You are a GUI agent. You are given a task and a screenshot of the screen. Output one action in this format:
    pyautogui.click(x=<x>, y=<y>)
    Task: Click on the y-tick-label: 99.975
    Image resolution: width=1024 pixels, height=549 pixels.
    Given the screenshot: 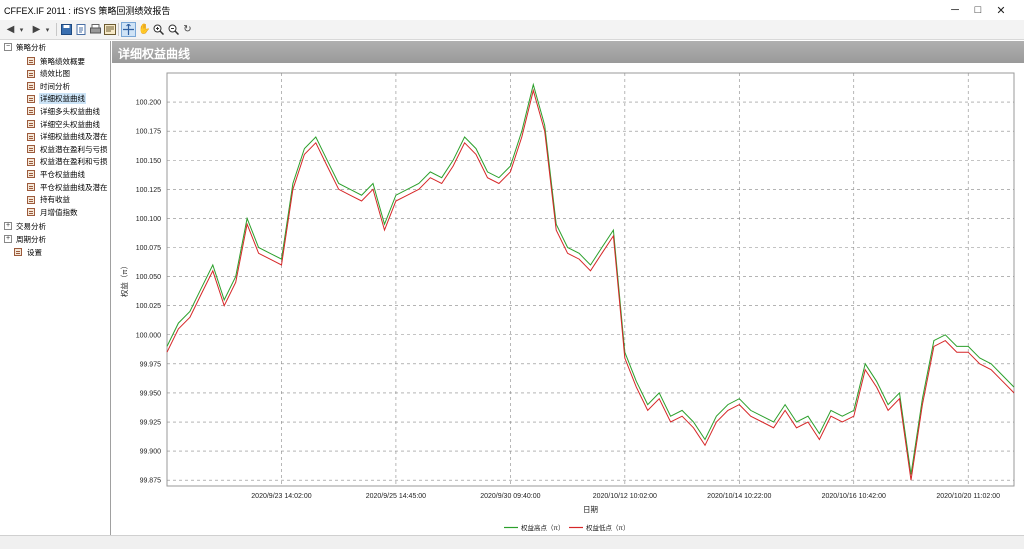 What is the action you would take?
    pyautogui.click(x=151, y=364)
    